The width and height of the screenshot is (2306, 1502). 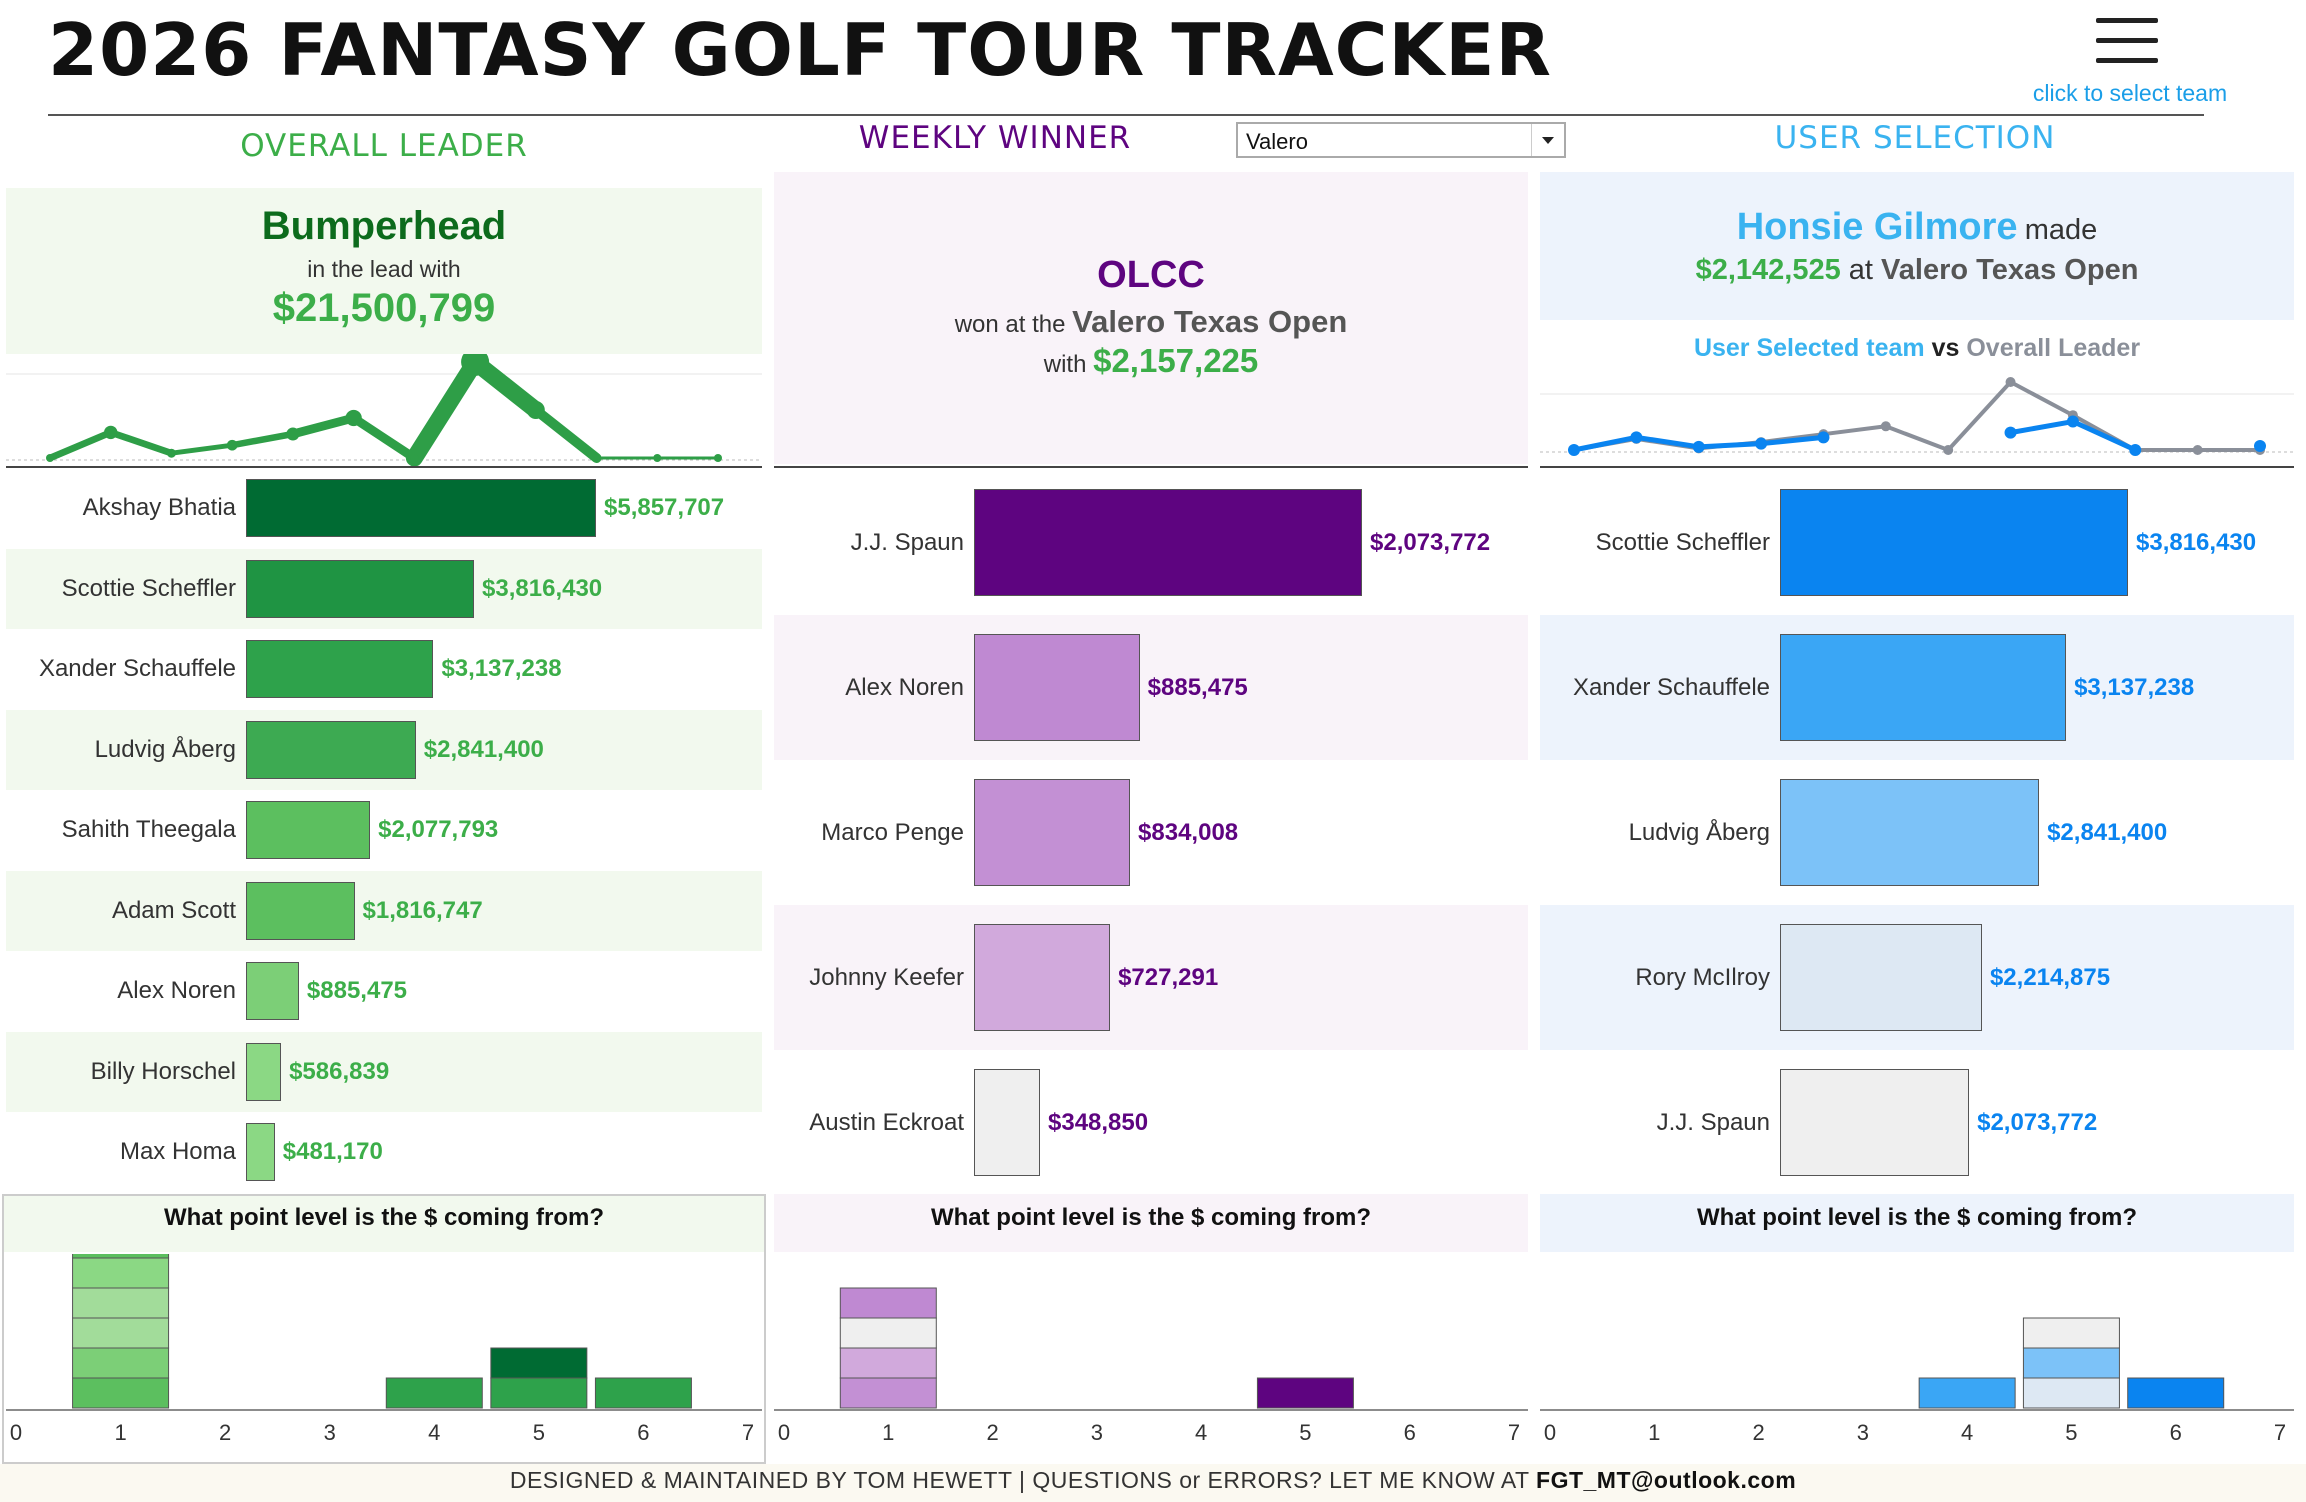 I want to click on player-row: Alex Noren $885,475, so click(x=1151, y=687).